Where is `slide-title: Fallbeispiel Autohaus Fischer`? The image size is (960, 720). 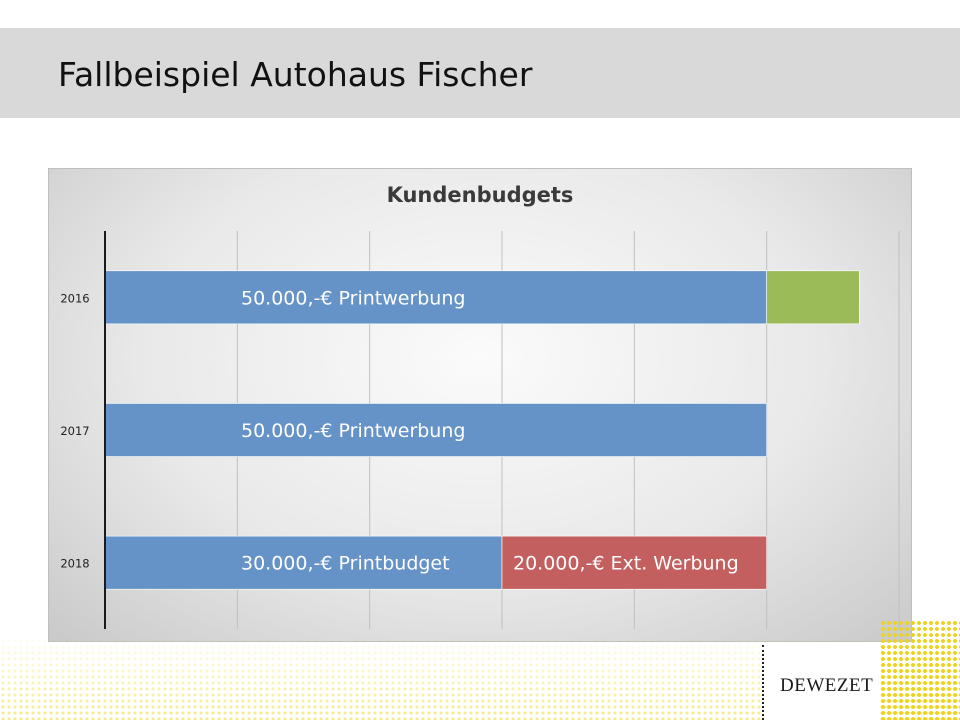
slide-title: Fallbeispiel Autohaus Fischer is located at coordinates (295, 74).